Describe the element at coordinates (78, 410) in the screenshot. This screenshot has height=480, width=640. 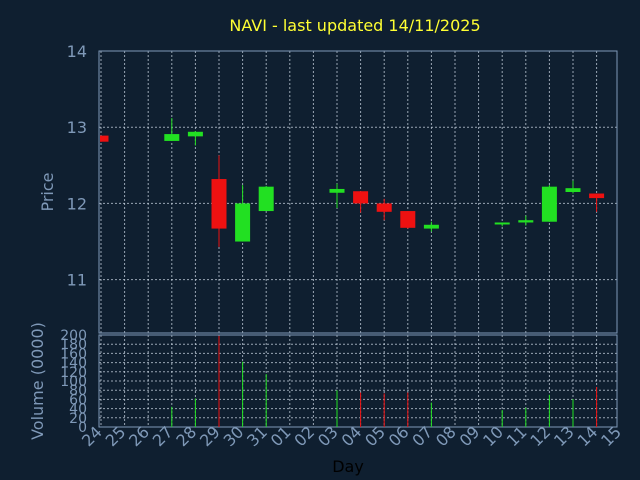
I see `volume-tick-label: 40` at that location.